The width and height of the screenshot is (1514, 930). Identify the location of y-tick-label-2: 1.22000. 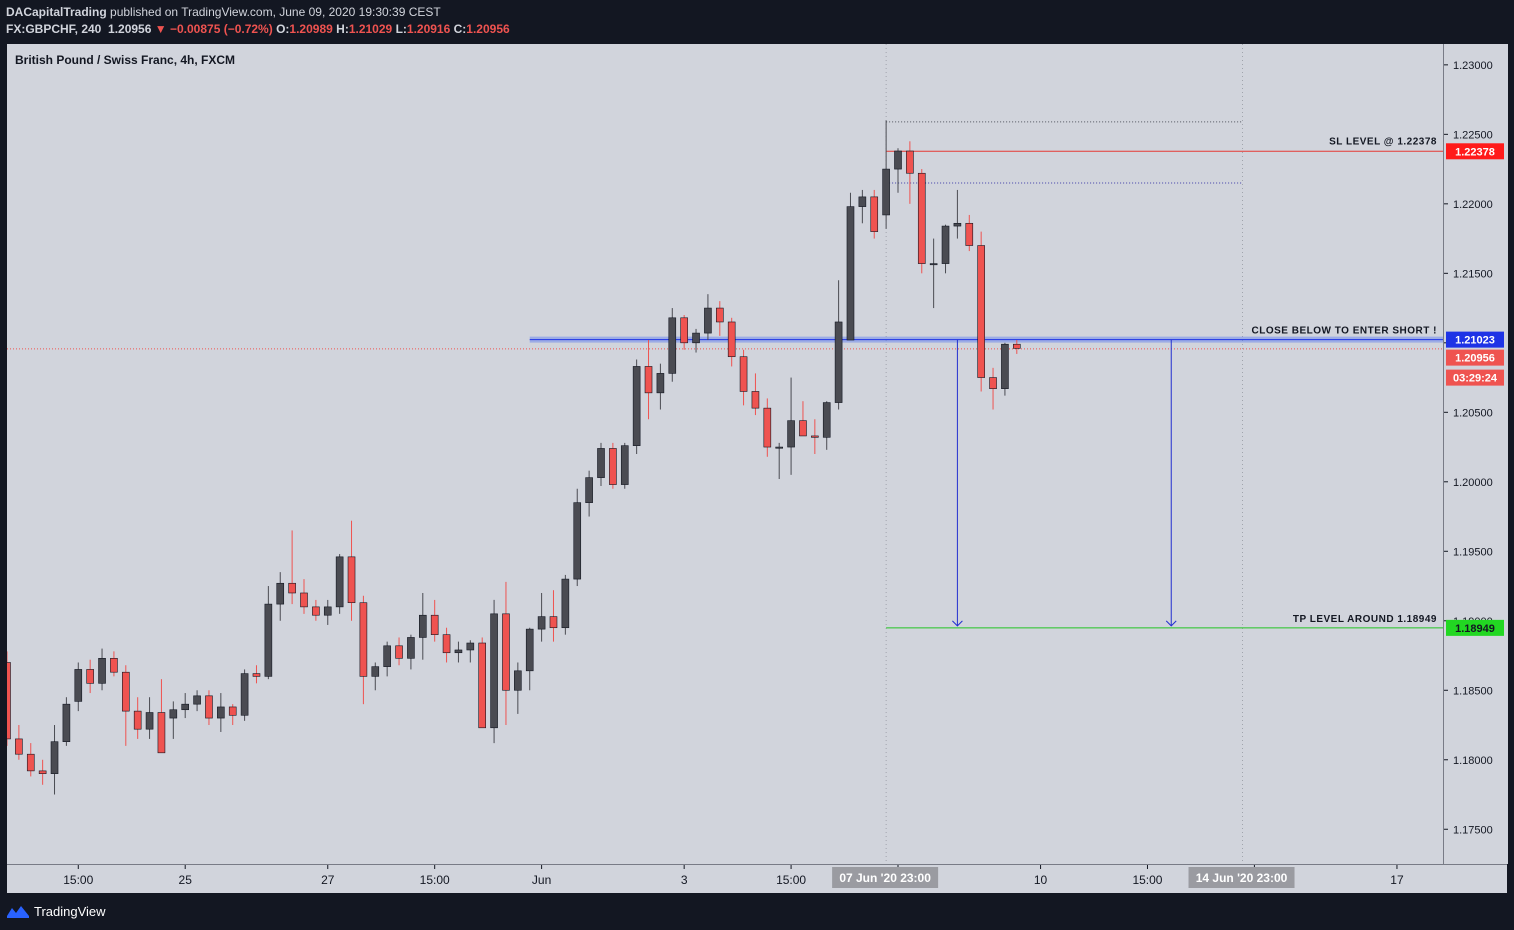
(1473, 205).